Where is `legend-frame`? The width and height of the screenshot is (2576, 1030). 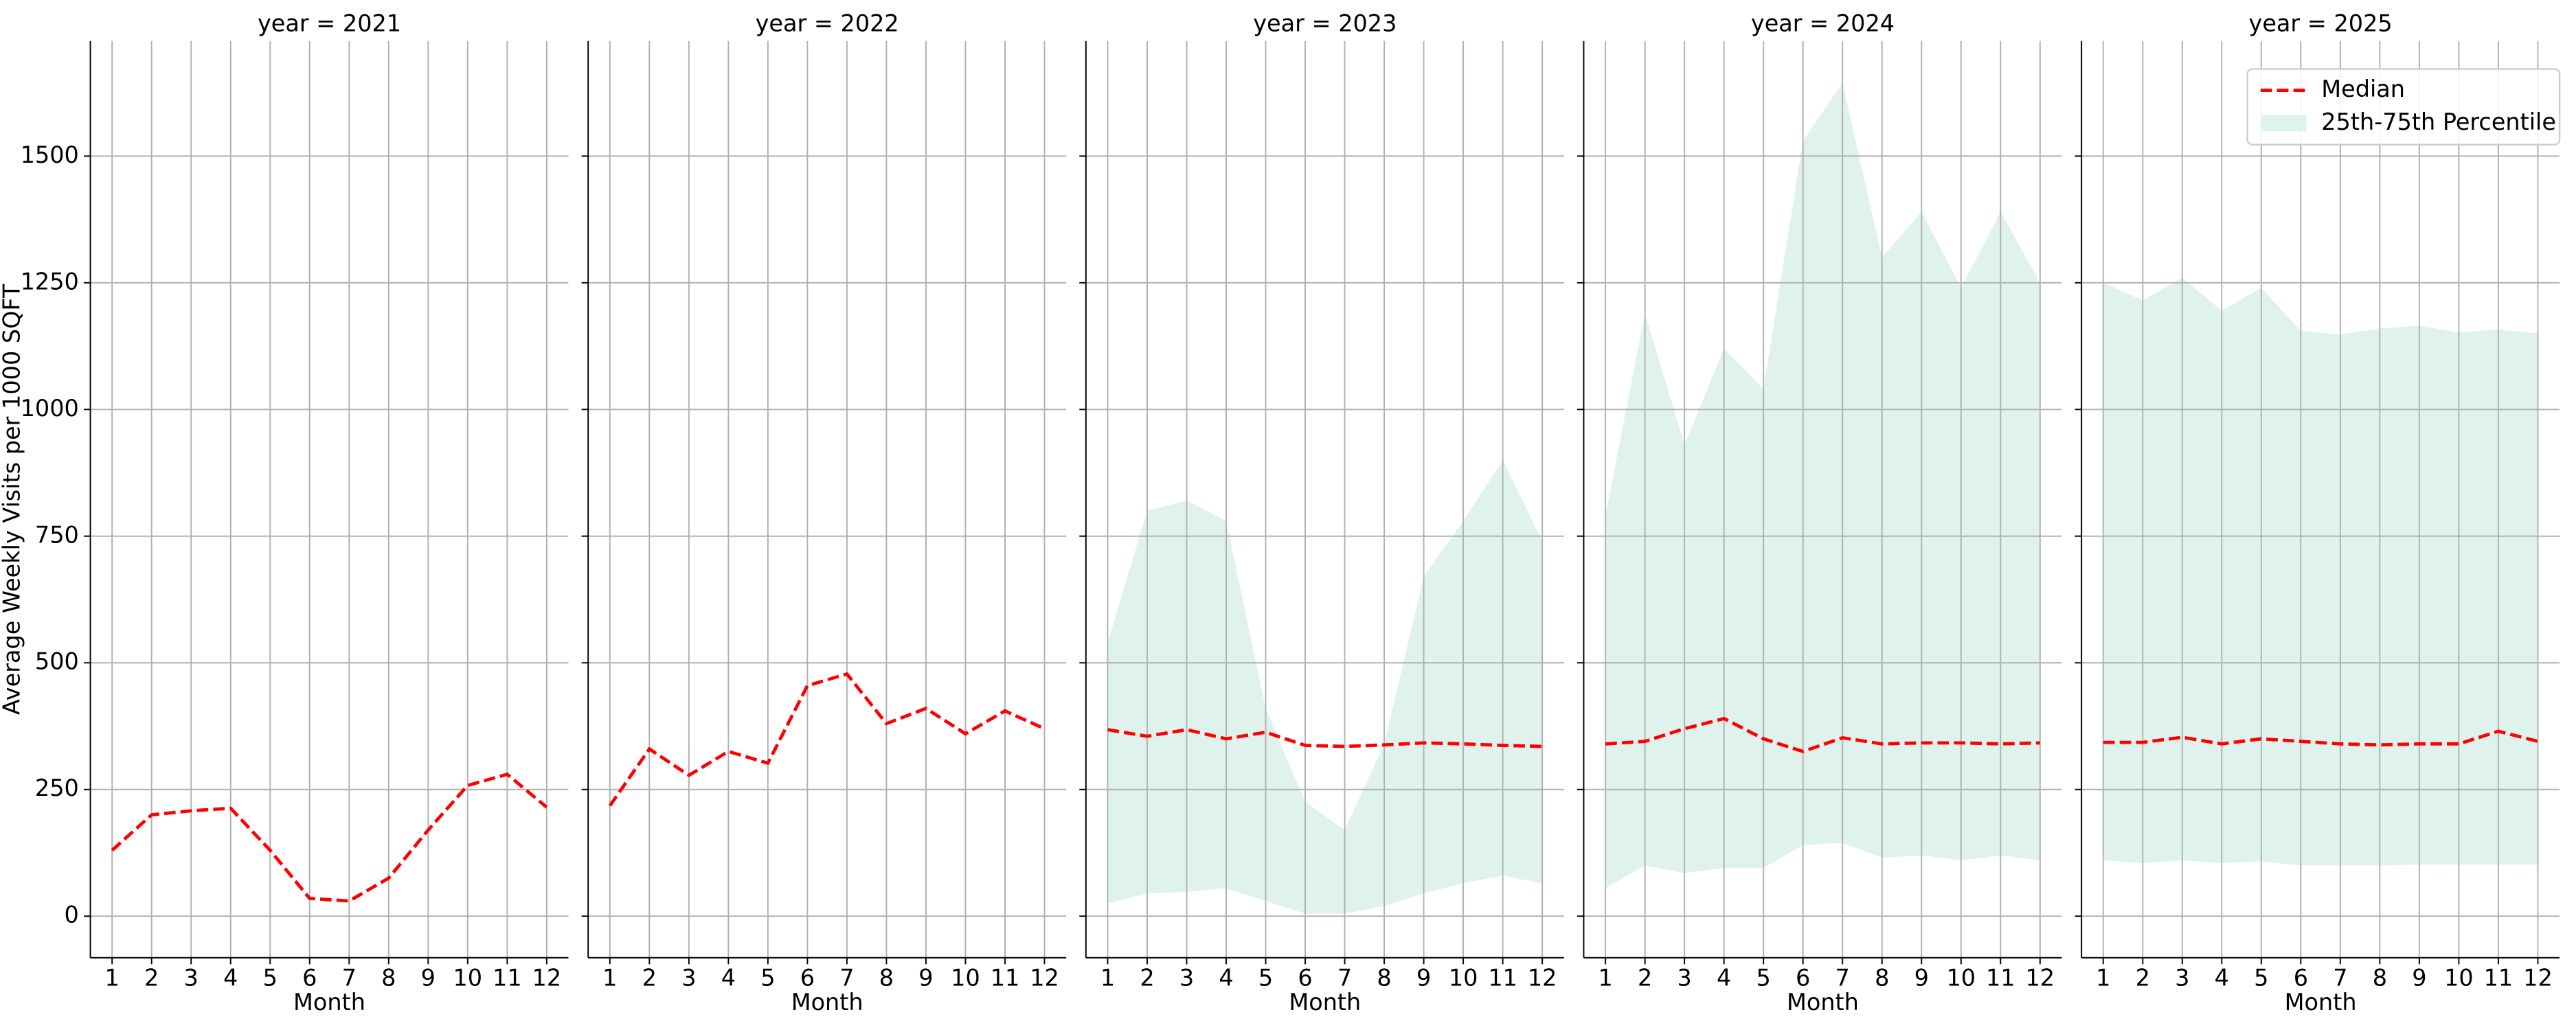
legend-frame is located at coordinates (2403, 107).